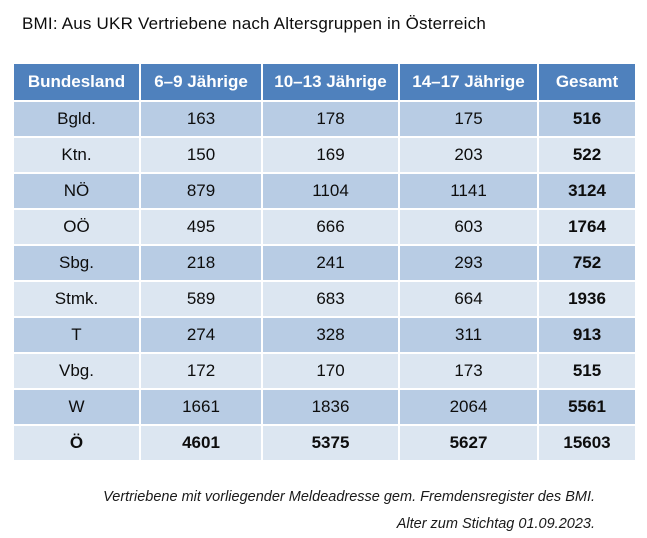  I want to click on table-row: Ktn. 150 169 203 522, so click(324, 155).